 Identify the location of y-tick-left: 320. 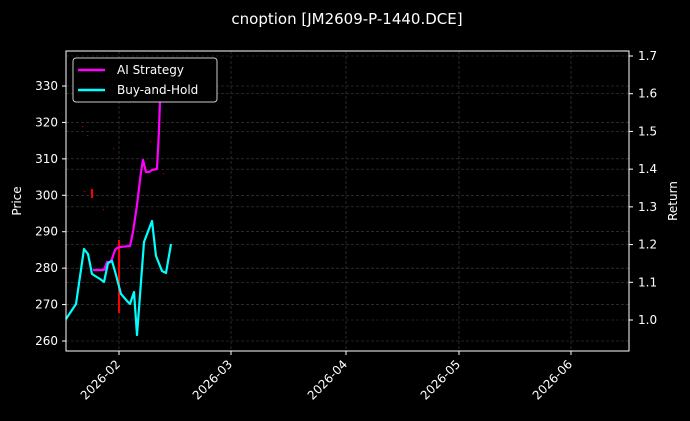
(46, 122).